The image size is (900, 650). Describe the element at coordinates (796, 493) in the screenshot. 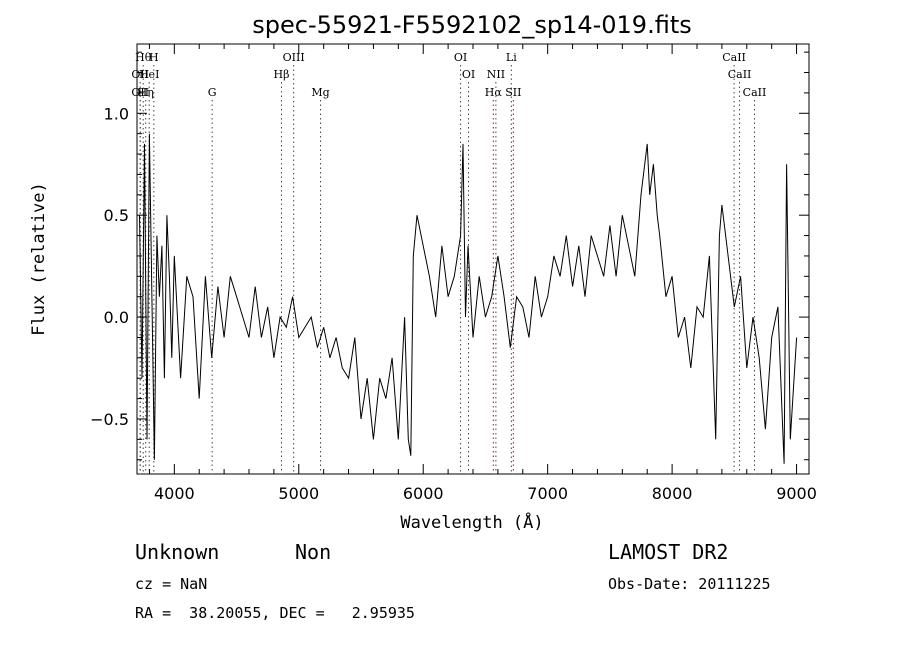

I see `x-tick-label: 9000` at that location.